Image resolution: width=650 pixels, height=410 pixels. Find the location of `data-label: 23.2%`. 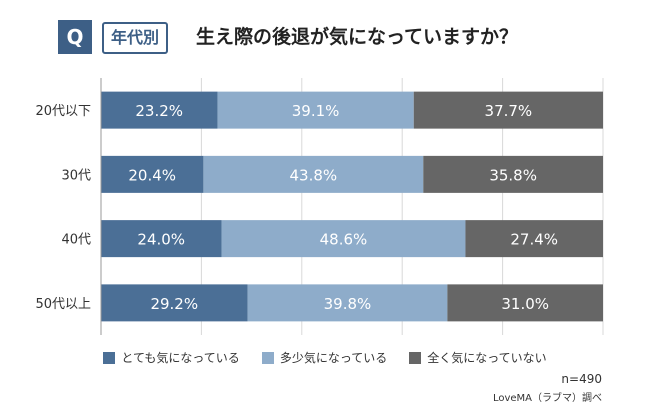

data-label: 23.2% is located at coordinates (159, 111).